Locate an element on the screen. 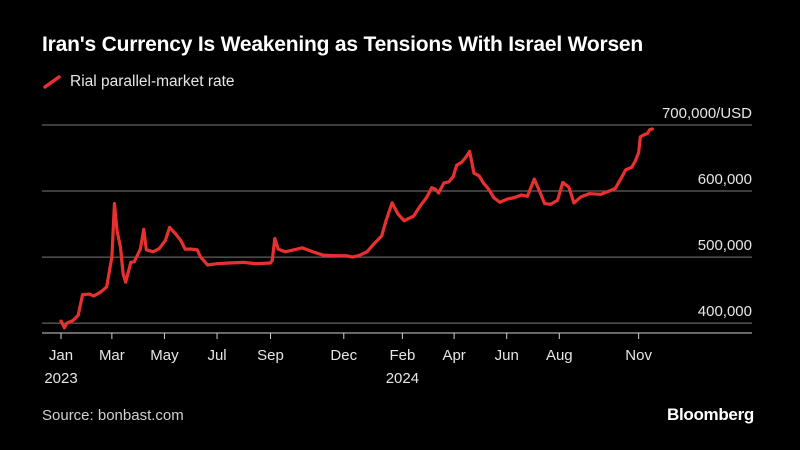 This screenshot has width=800, height=450. legend-label: Rial parallel-market rate is located at coordinates (152, 81).